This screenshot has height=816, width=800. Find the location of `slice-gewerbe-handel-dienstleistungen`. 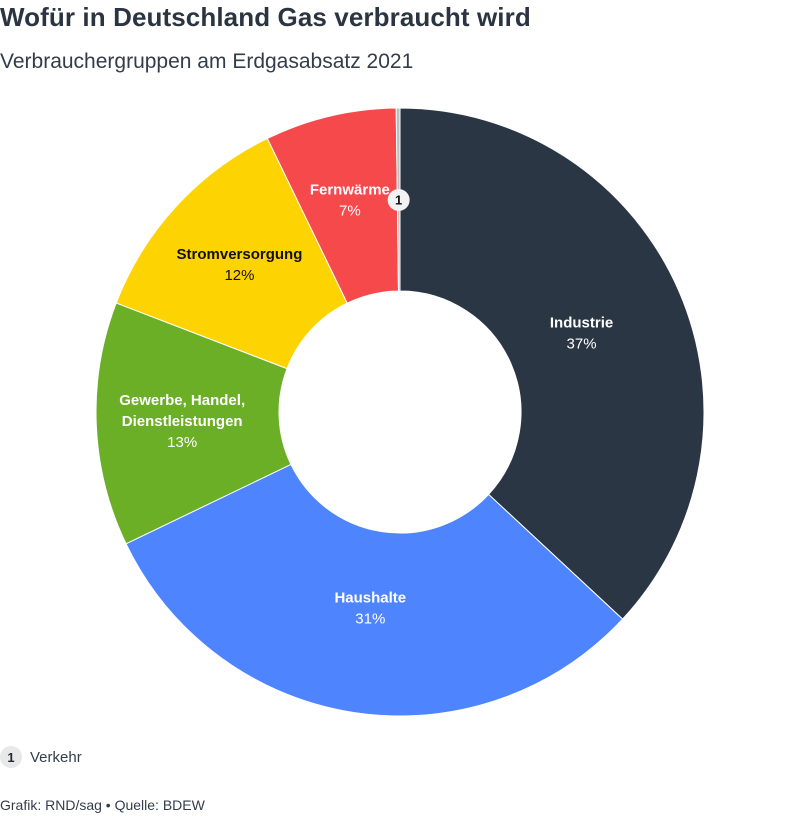

slice-gewerbe-handel-dienstleistungen is located at coordinates (193, 423).